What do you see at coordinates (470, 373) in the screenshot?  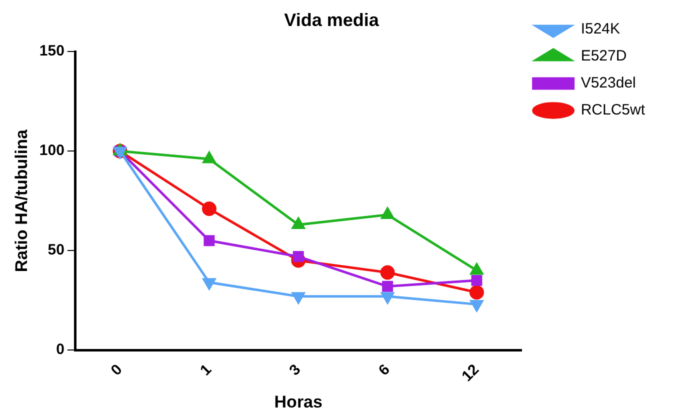 I see `x-tick-label: 12` at bounding box center [470, 373].